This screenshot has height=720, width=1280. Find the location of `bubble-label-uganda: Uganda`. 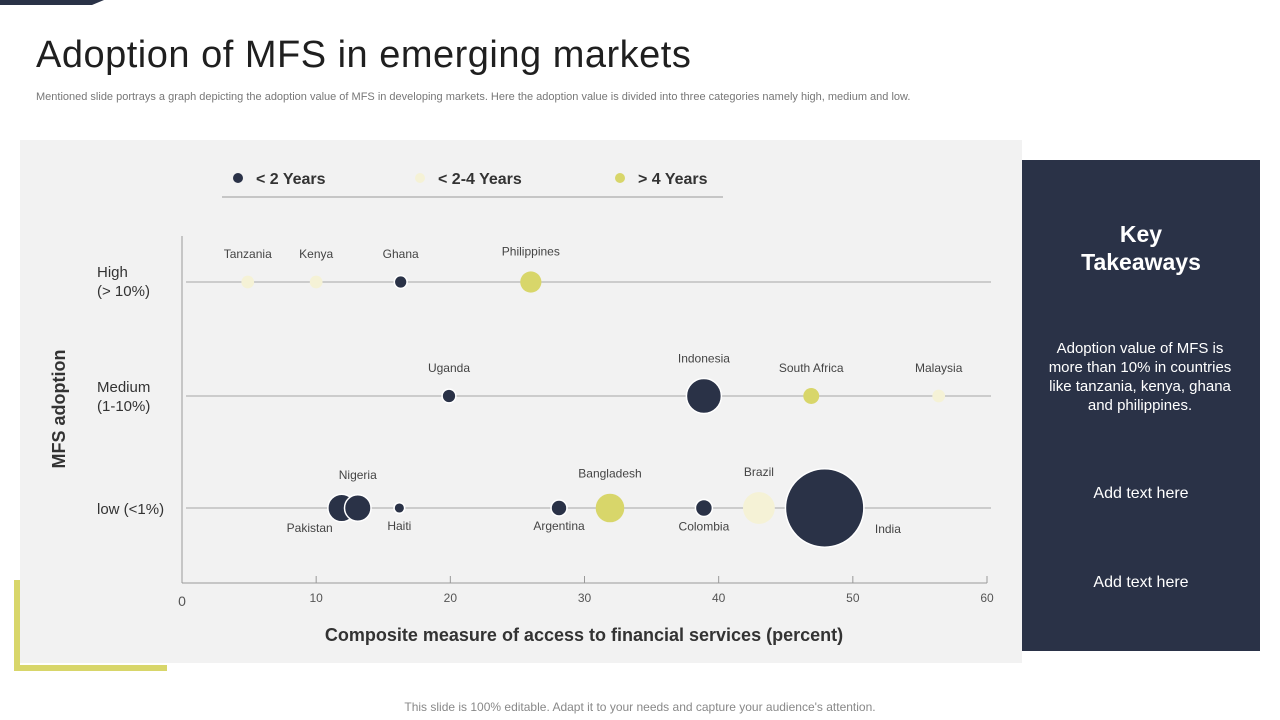

bubble-label-uganda: Uganda is located at coordinates (449, 368).